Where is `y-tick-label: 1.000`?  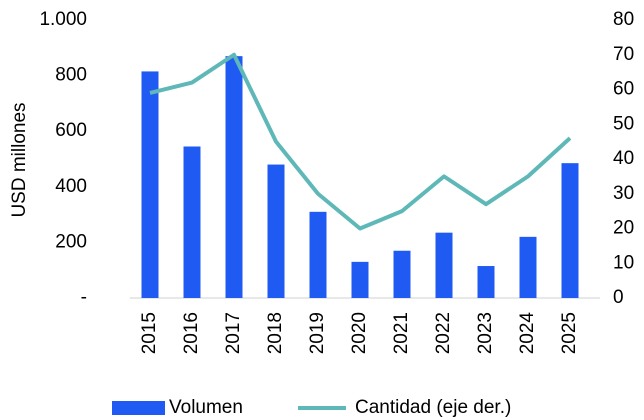
y-tick-label: 1.000 is located at coordinates (63, 19).